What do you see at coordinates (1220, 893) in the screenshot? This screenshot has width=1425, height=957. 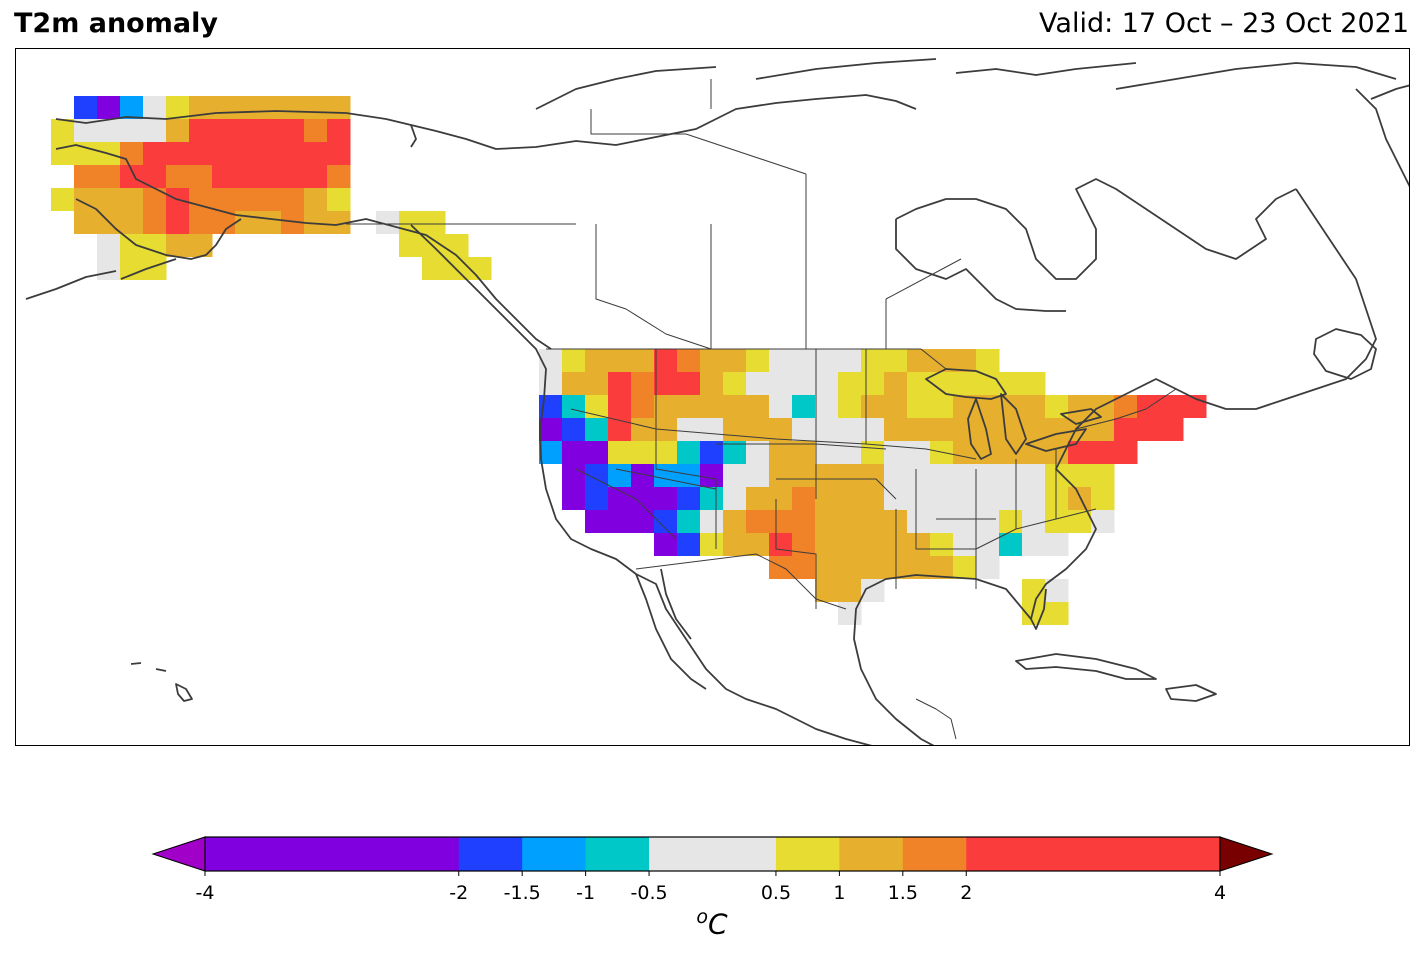 I see `colorbar-tick-label: 4` at bounding box center [1220, 893].